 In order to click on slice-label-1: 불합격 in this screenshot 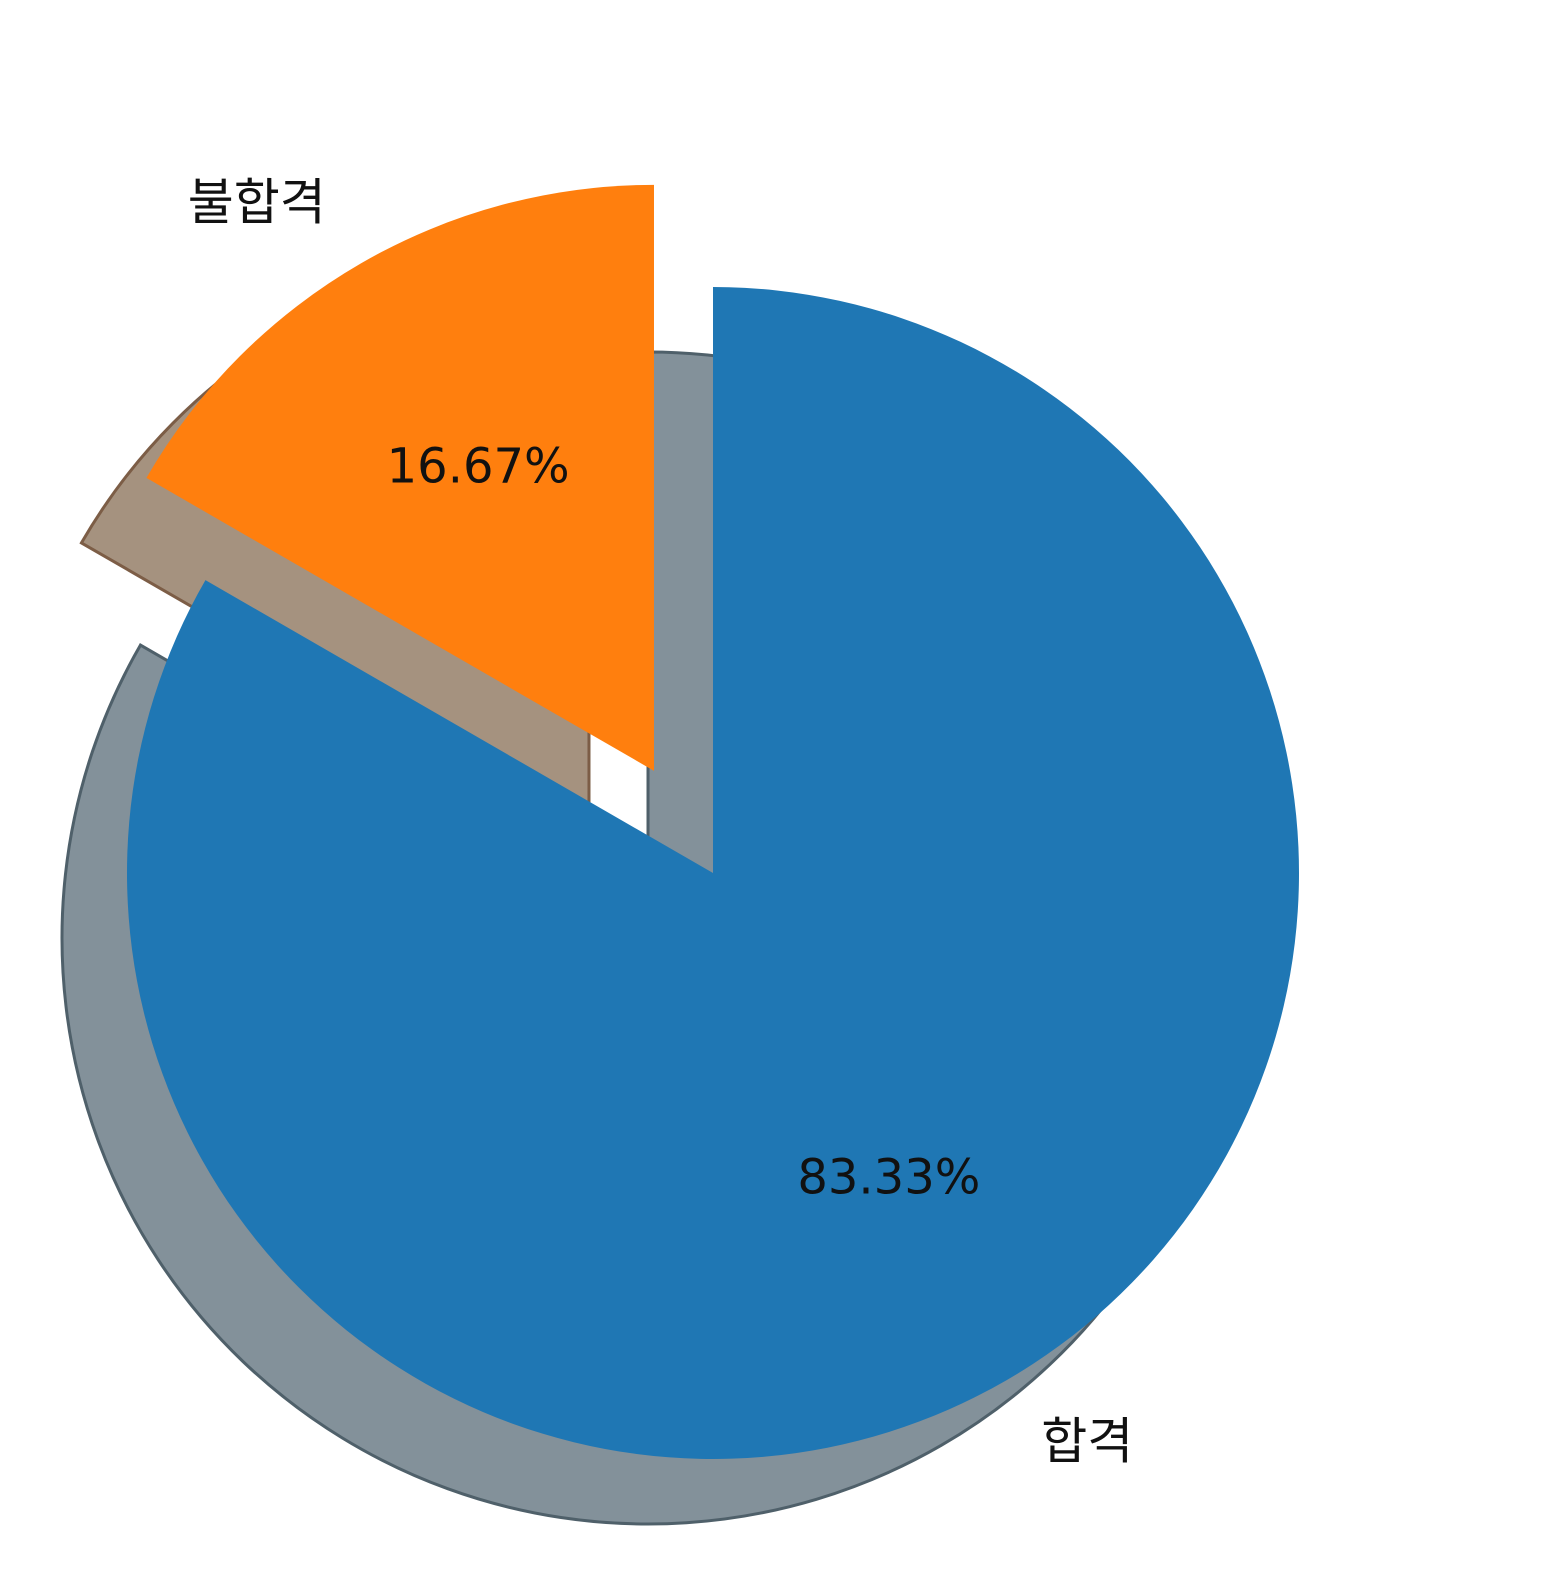, I will do `click(257, 202)`.